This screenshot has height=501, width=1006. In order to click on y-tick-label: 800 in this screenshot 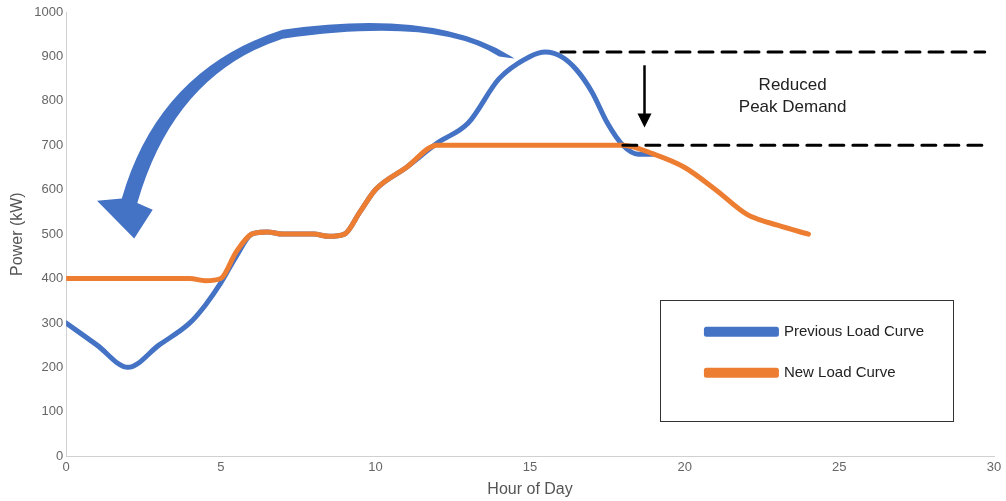, I will do `click(52, 100)`.